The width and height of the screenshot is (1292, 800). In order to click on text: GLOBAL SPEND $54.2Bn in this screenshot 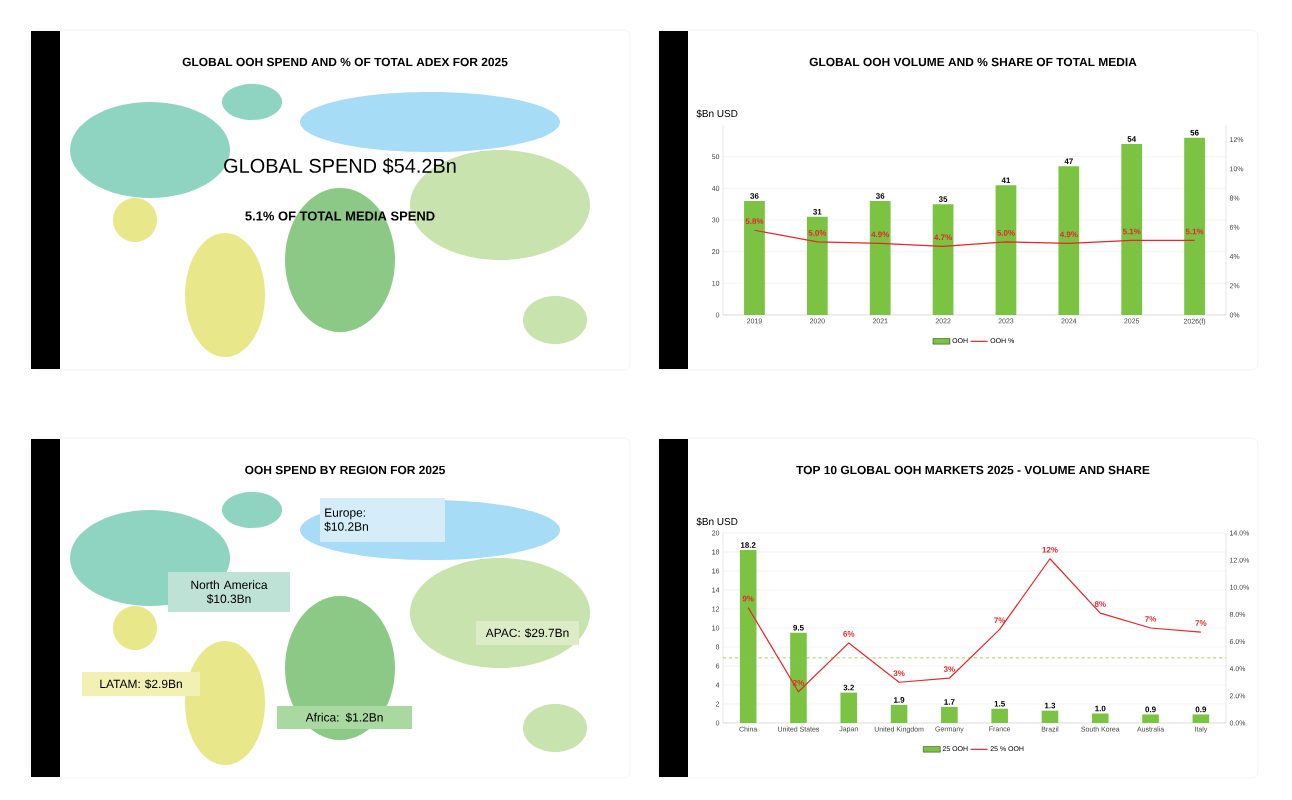, I will do `click(340, 166)`.